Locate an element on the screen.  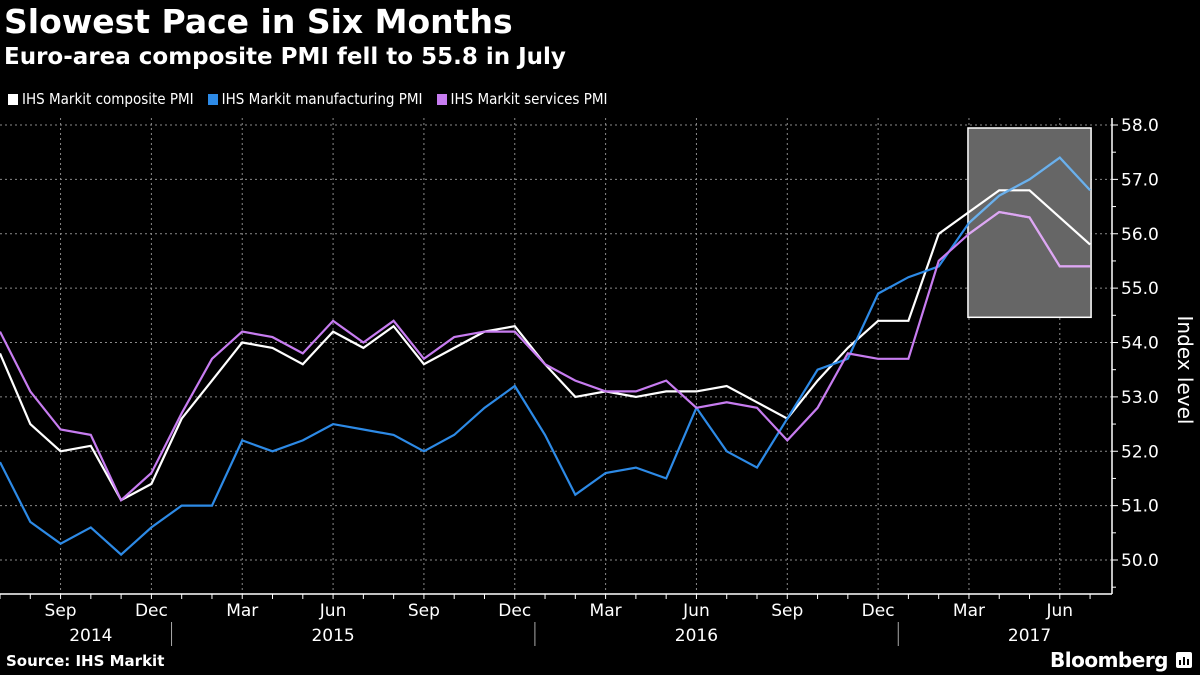
y-tick-label: 57.0 is located at coordinates (1140, 180).